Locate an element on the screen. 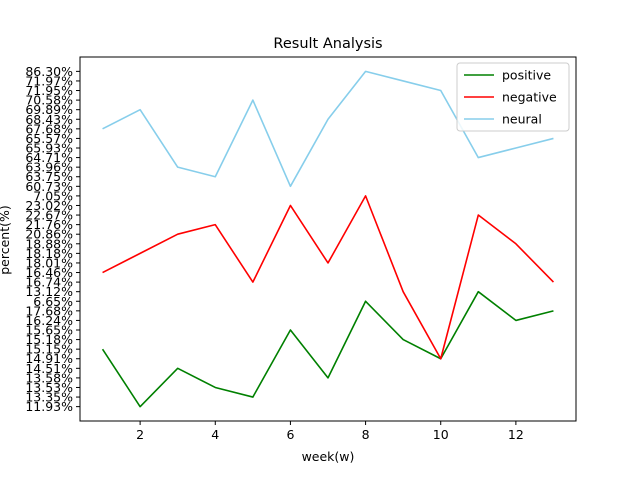 The image size is (640, 478). legend-label-negative: negative is located at coordinates (529, 97).